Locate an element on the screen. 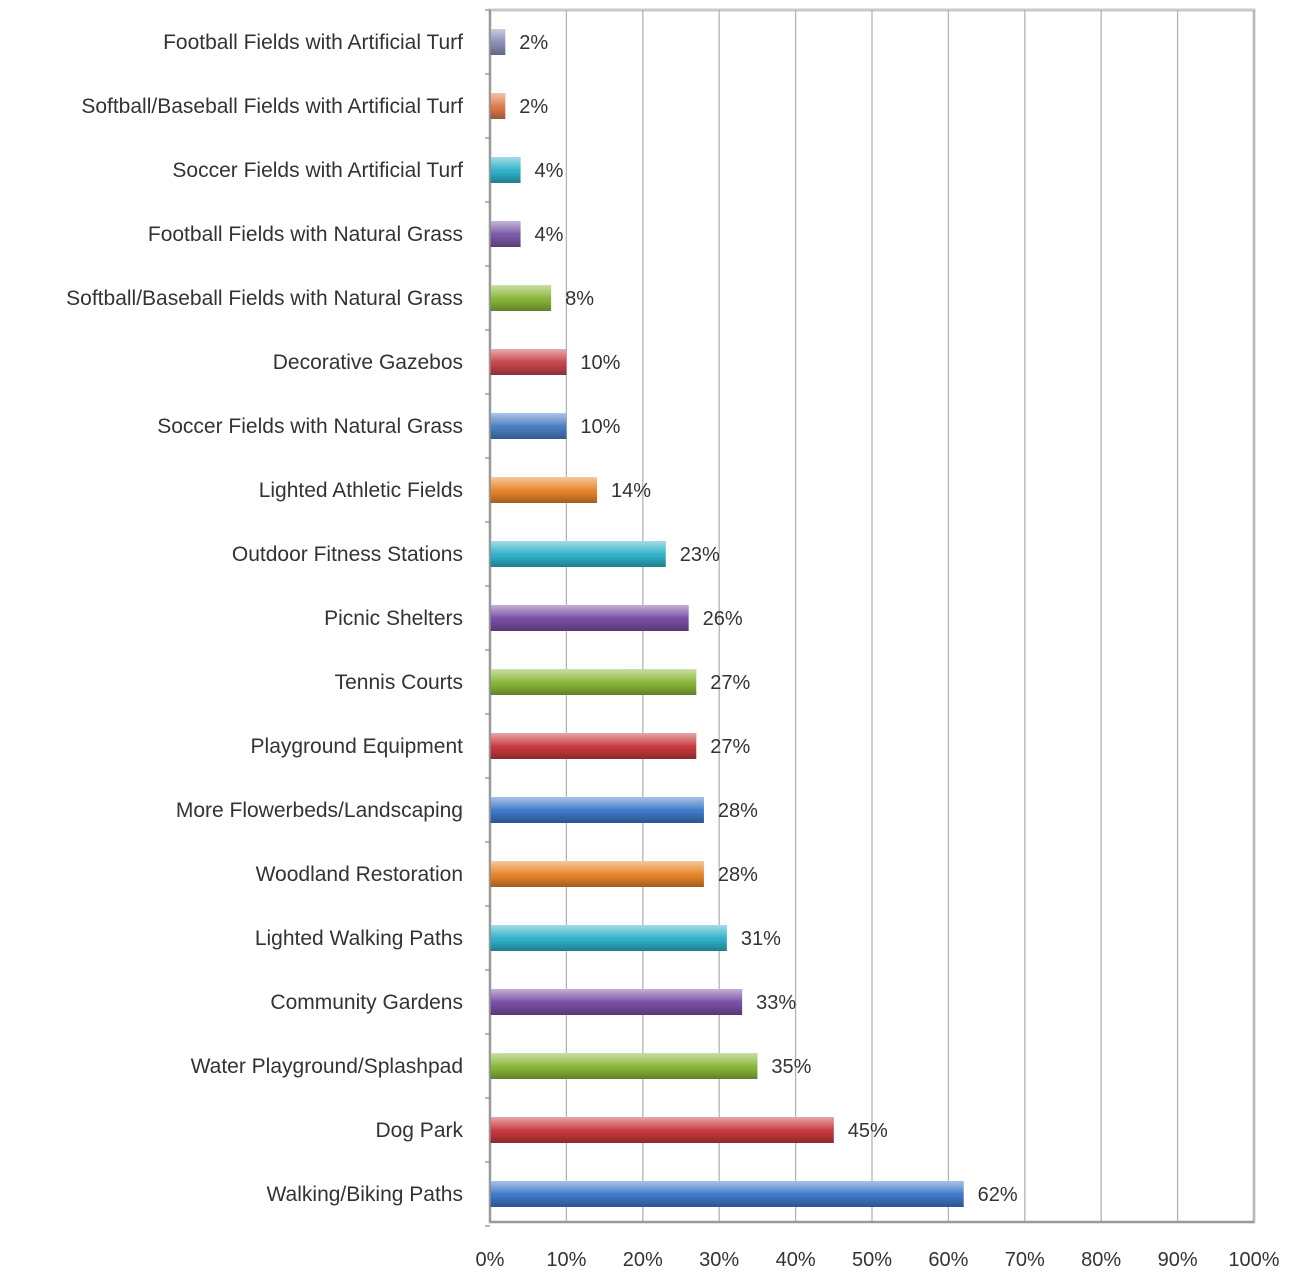 The image size is (1294, 1287). category-label: Lighted Walking Paths is located at coordinates (359, 938).